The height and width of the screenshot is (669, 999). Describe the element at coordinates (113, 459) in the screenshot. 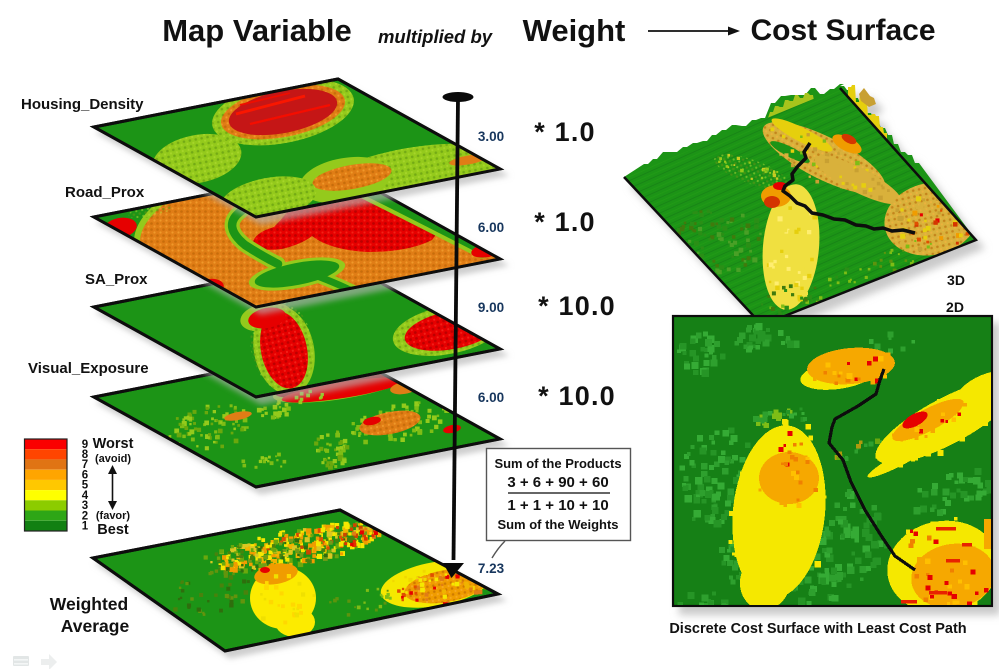

I see `svg-text: (avoid)` at that location.